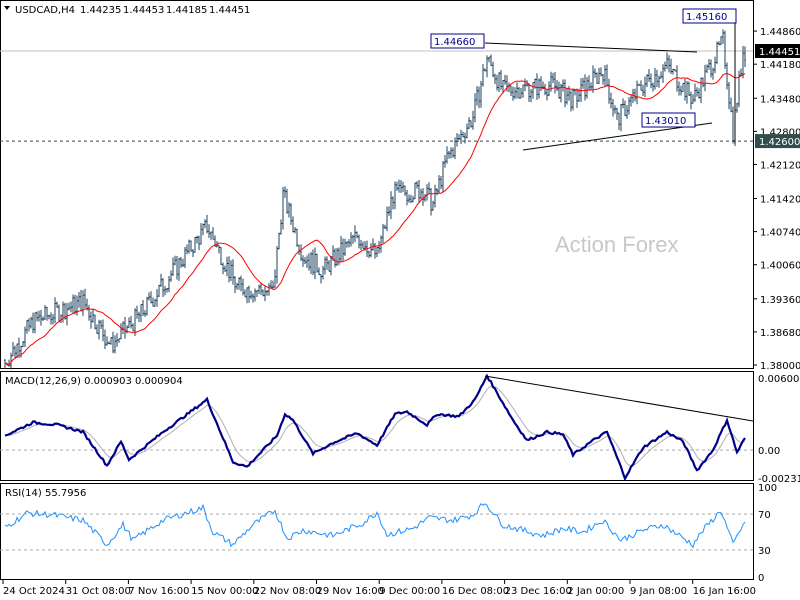 The image size is (800, 600). Describe the element at coordinates (769, 451) in the screenshot. I see `macd-tick-label: 0.00` at that location.